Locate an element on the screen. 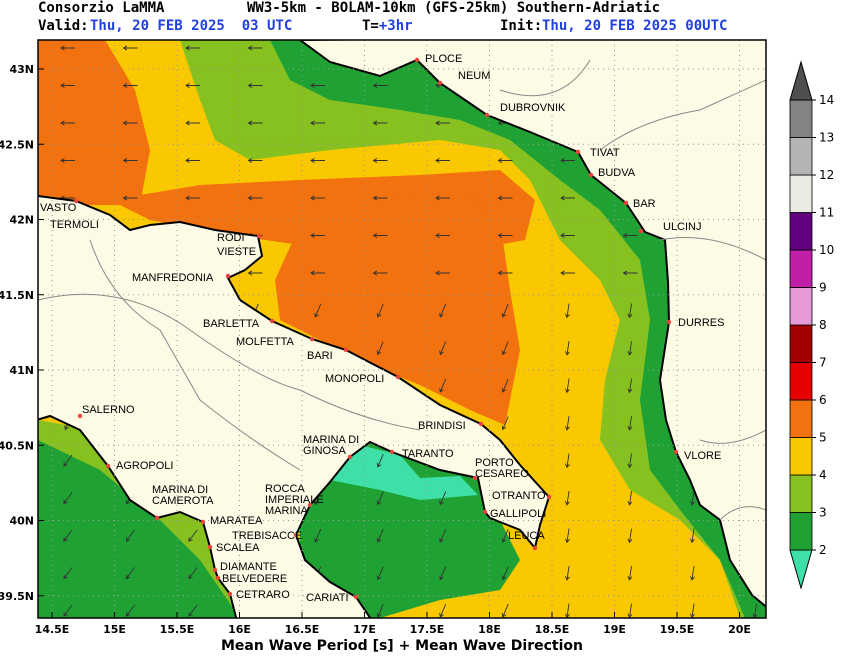 This screenshot has height=657, width=850. place-label: CETRARO is located at coordinates (263, 595).